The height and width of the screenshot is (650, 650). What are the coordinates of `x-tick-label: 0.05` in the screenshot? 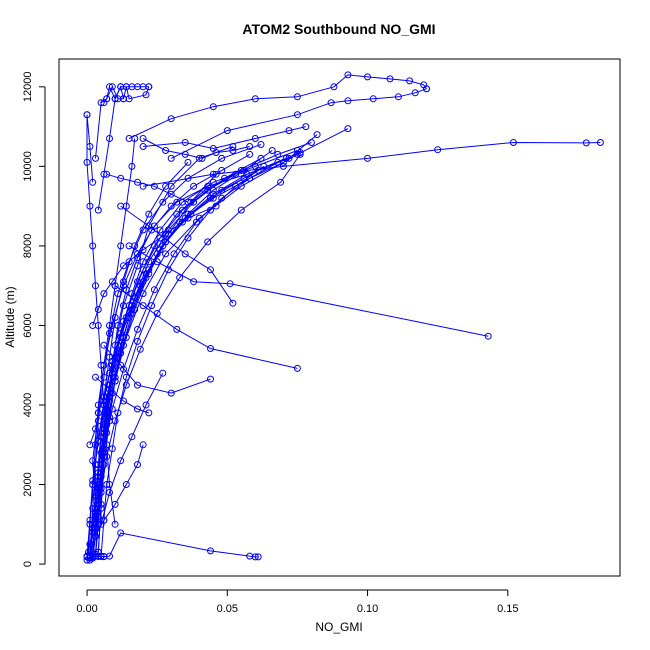 It's located at (227, 609).